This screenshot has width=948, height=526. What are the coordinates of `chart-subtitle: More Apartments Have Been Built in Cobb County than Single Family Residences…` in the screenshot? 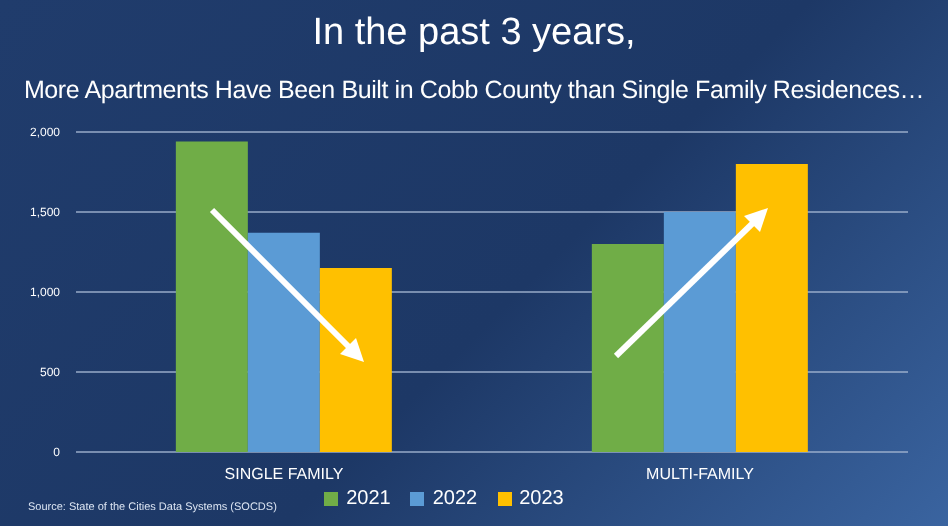 It's located at (474, 90).